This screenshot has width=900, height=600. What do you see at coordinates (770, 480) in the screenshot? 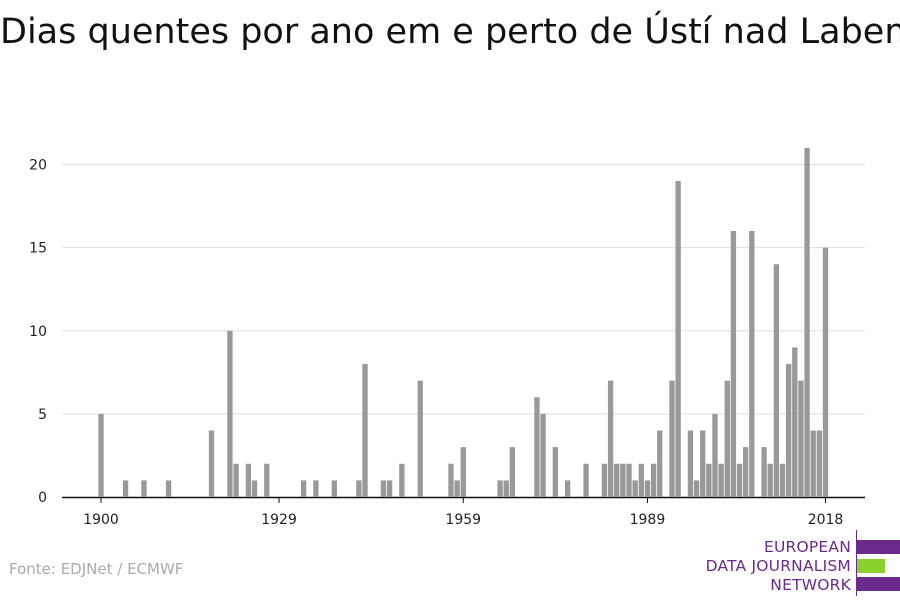
I see `bar-2009` at bounding box center [770, 480].